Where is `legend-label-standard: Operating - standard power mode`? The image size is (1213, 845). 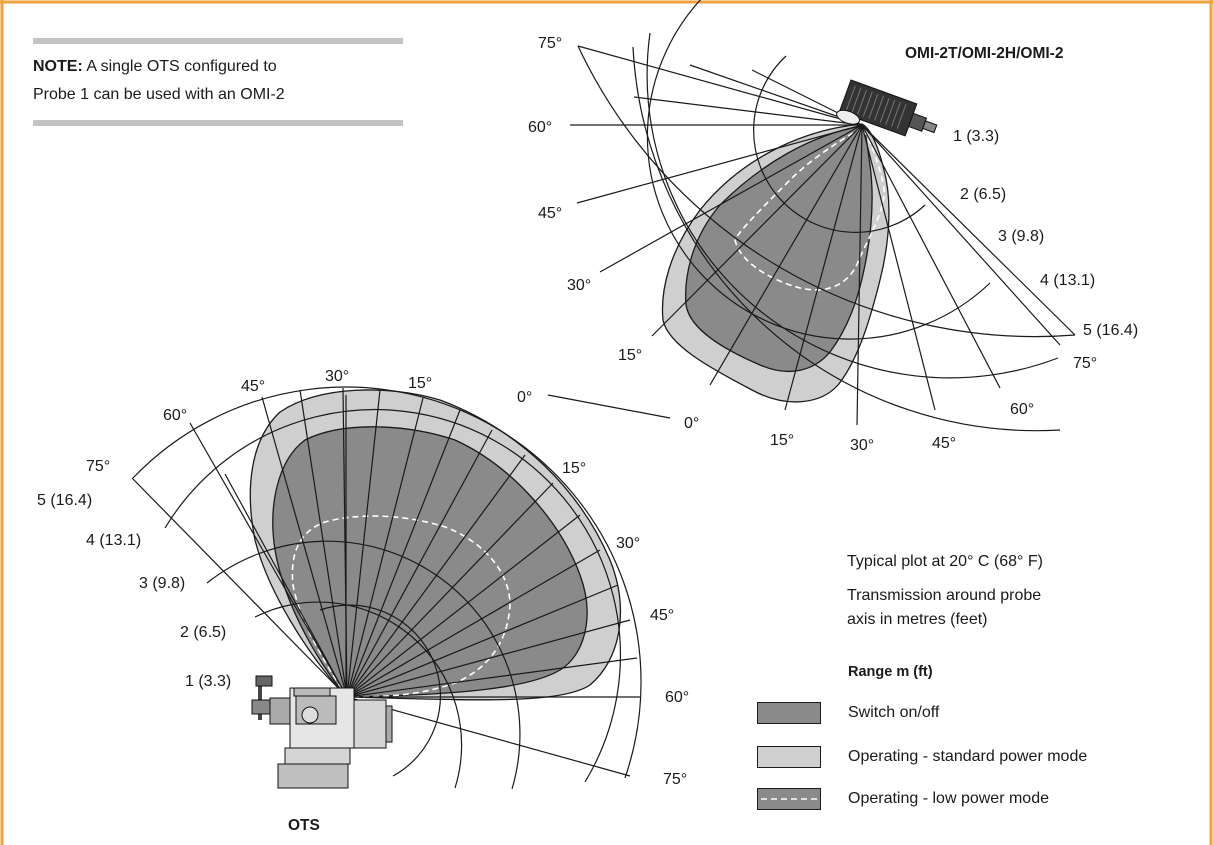 legend-label-standard: Operating - standard power mode is located at coordinates (968, 756).